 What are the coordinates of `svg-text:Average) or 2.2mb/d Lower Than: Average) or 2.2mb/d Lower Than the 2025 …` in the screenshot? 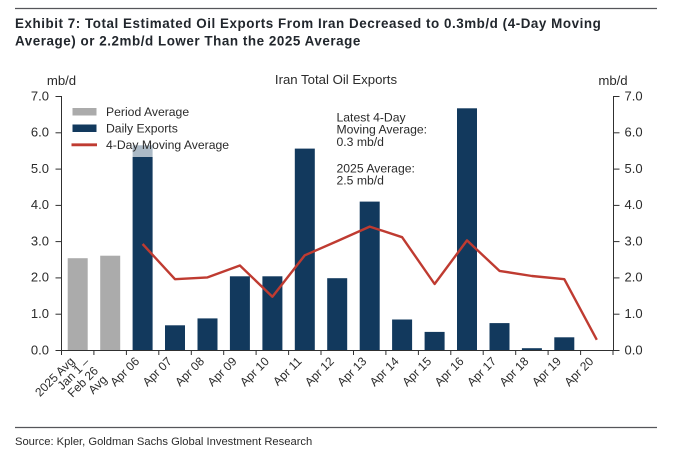 It's located at (188, 41).